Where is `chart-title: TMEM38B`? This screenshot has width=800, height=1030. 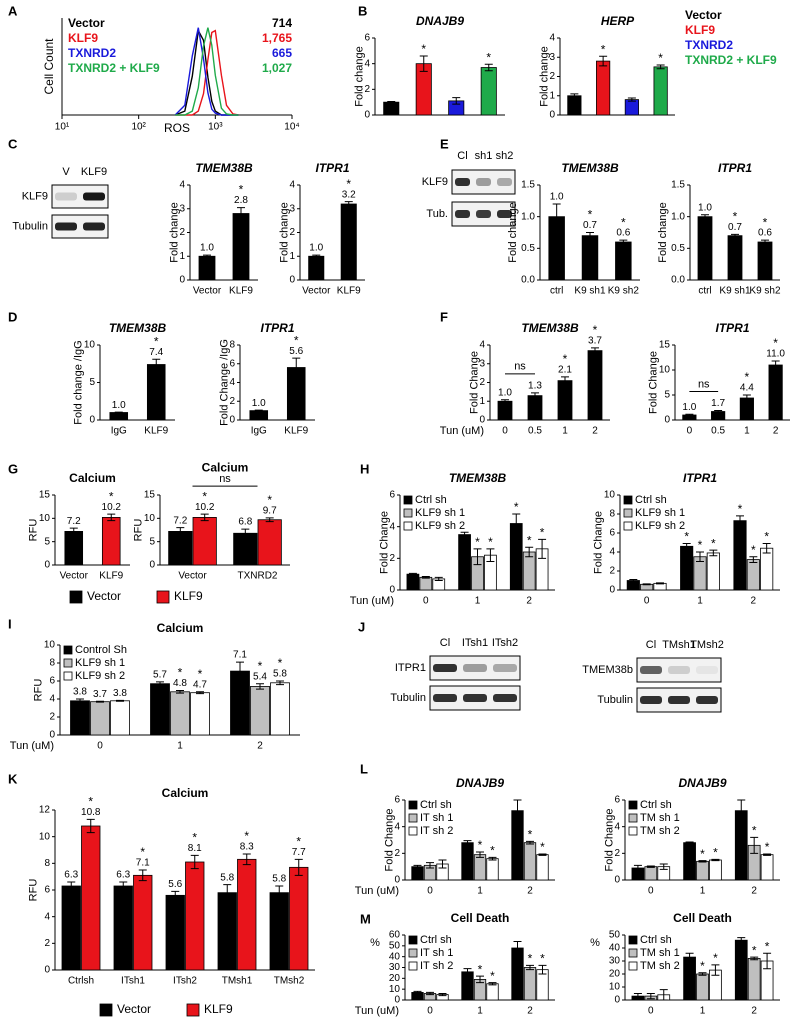 chart-title: TMEM38B is located at coordinates (550, 328).